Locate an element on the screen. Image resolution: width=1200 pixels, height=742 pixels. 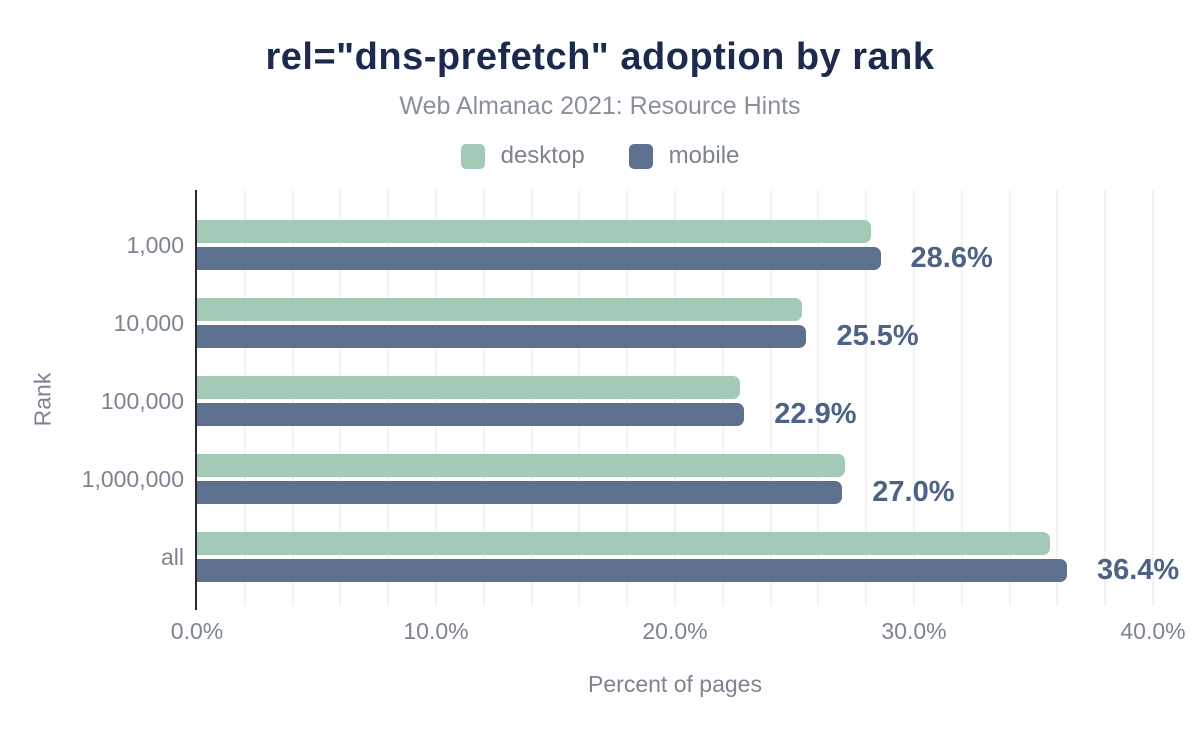
bar-desktop-all is located at coordinates (624, 543).